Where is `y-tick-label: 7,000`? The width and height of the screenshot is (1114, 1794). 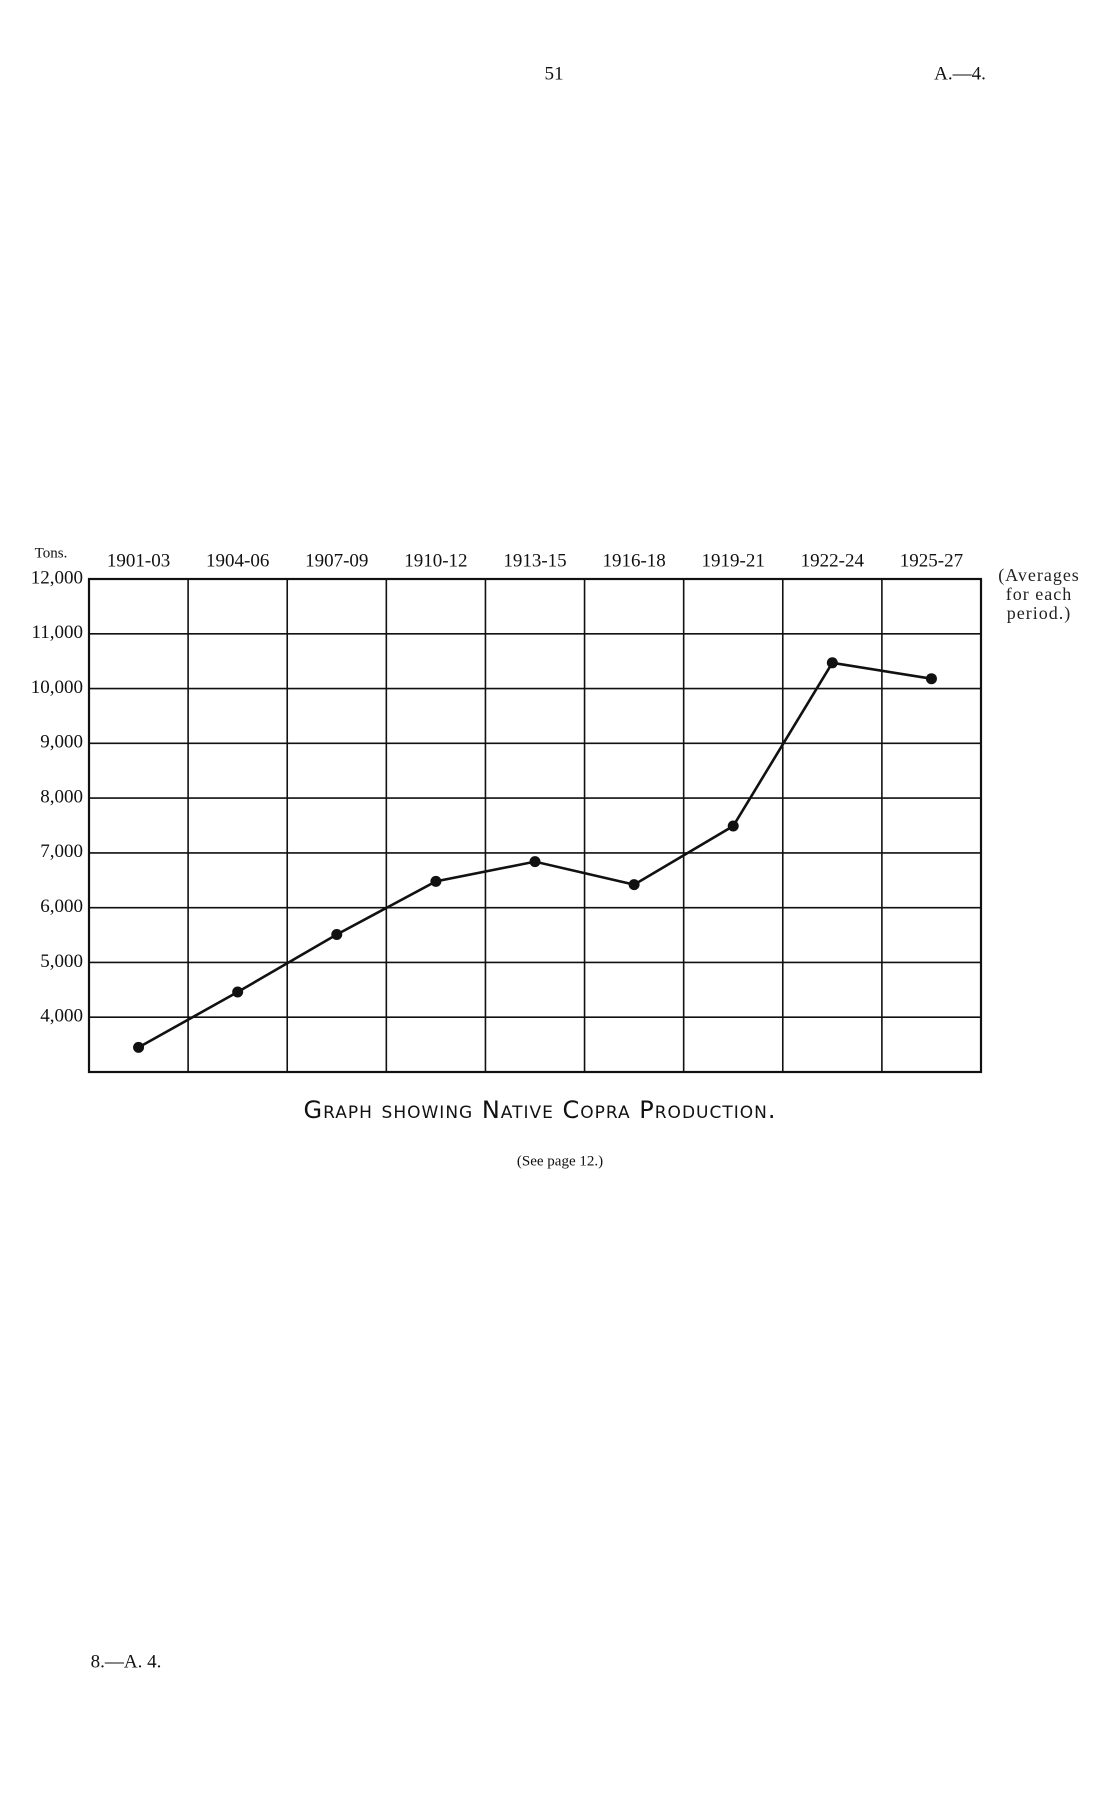
y-tick-label: 7,000 is located at coordinates (61, 851).